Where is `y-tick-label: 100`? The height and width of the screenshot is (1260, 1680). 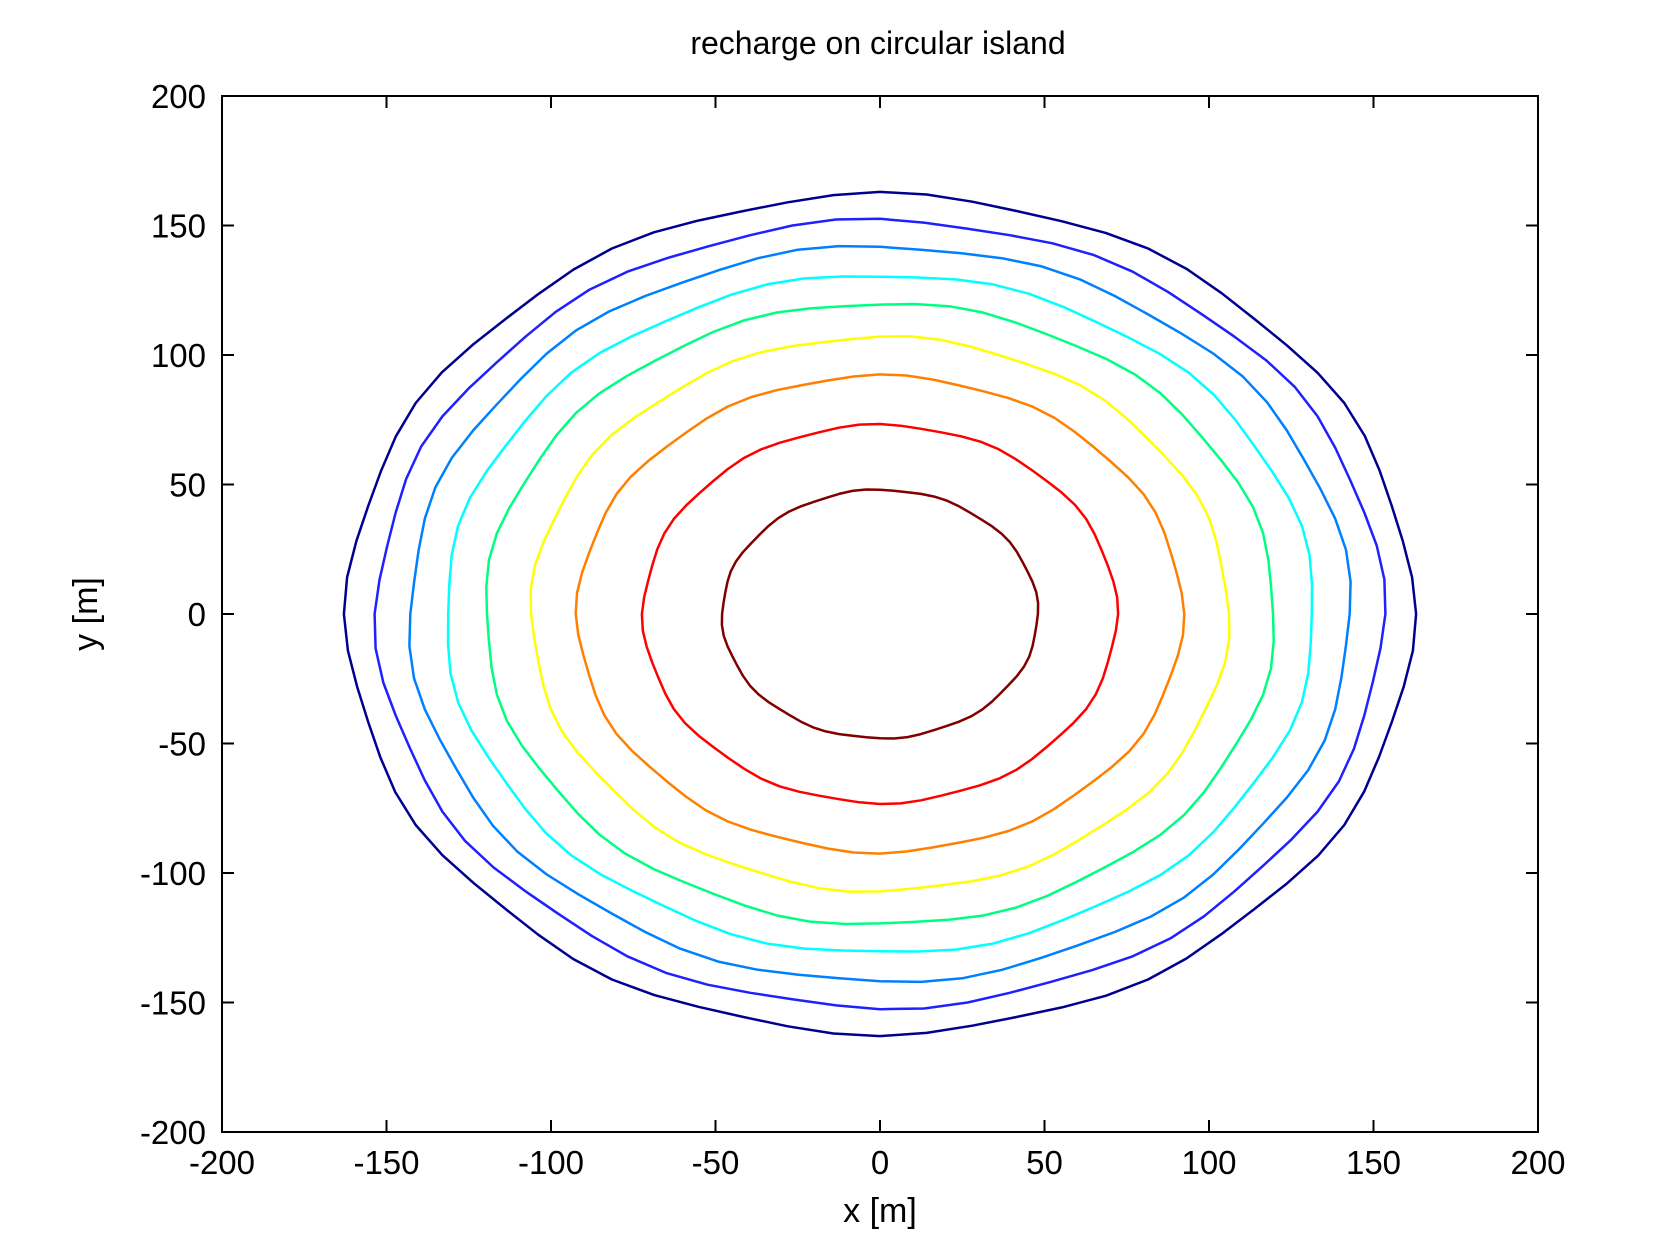
y-tick-label: 100 is located at coordinates (178, 355).